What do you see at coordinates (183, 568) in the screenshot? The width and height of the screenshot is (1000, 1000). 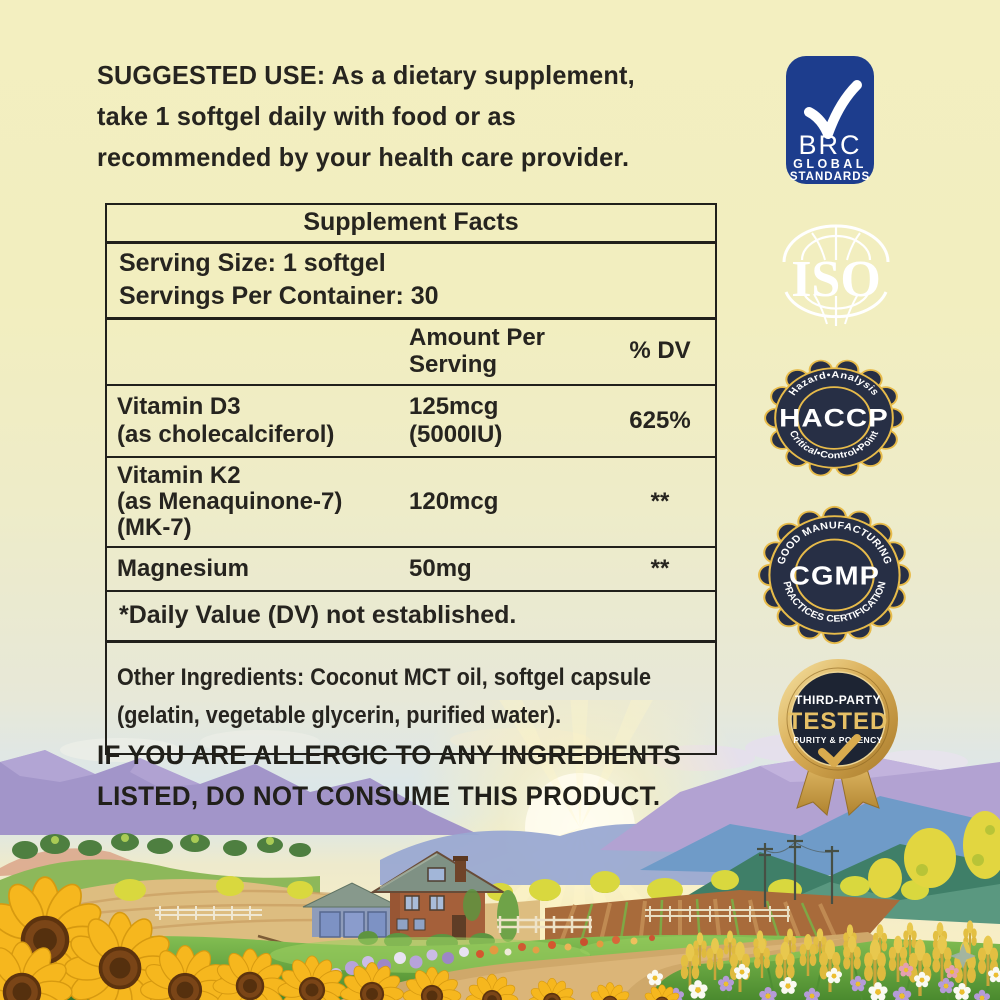 I see `nutrient-name: Magnesium` at bounding box center [183, 568].